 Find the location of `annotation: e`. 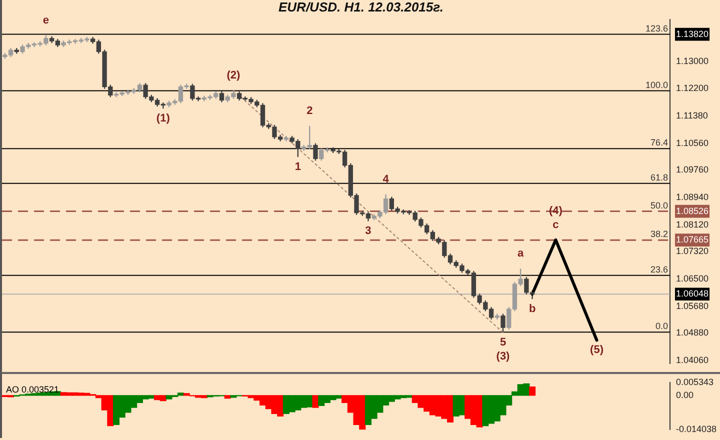

annotation: e is located at coordinates (46, 20).